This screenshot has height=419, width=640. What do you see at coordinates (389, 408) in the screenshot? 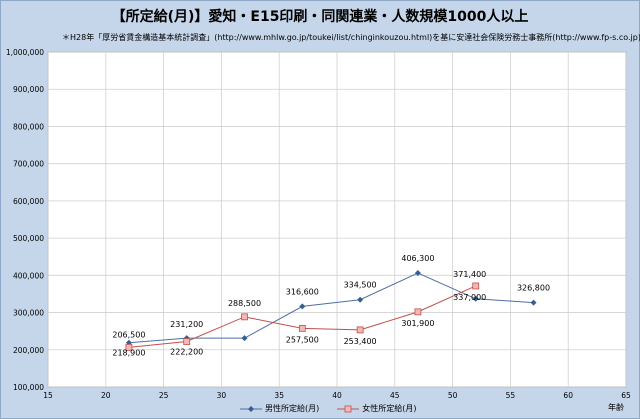
I see `legend-female-label: 女性所定給(月)` at bounding box center [389, 408].